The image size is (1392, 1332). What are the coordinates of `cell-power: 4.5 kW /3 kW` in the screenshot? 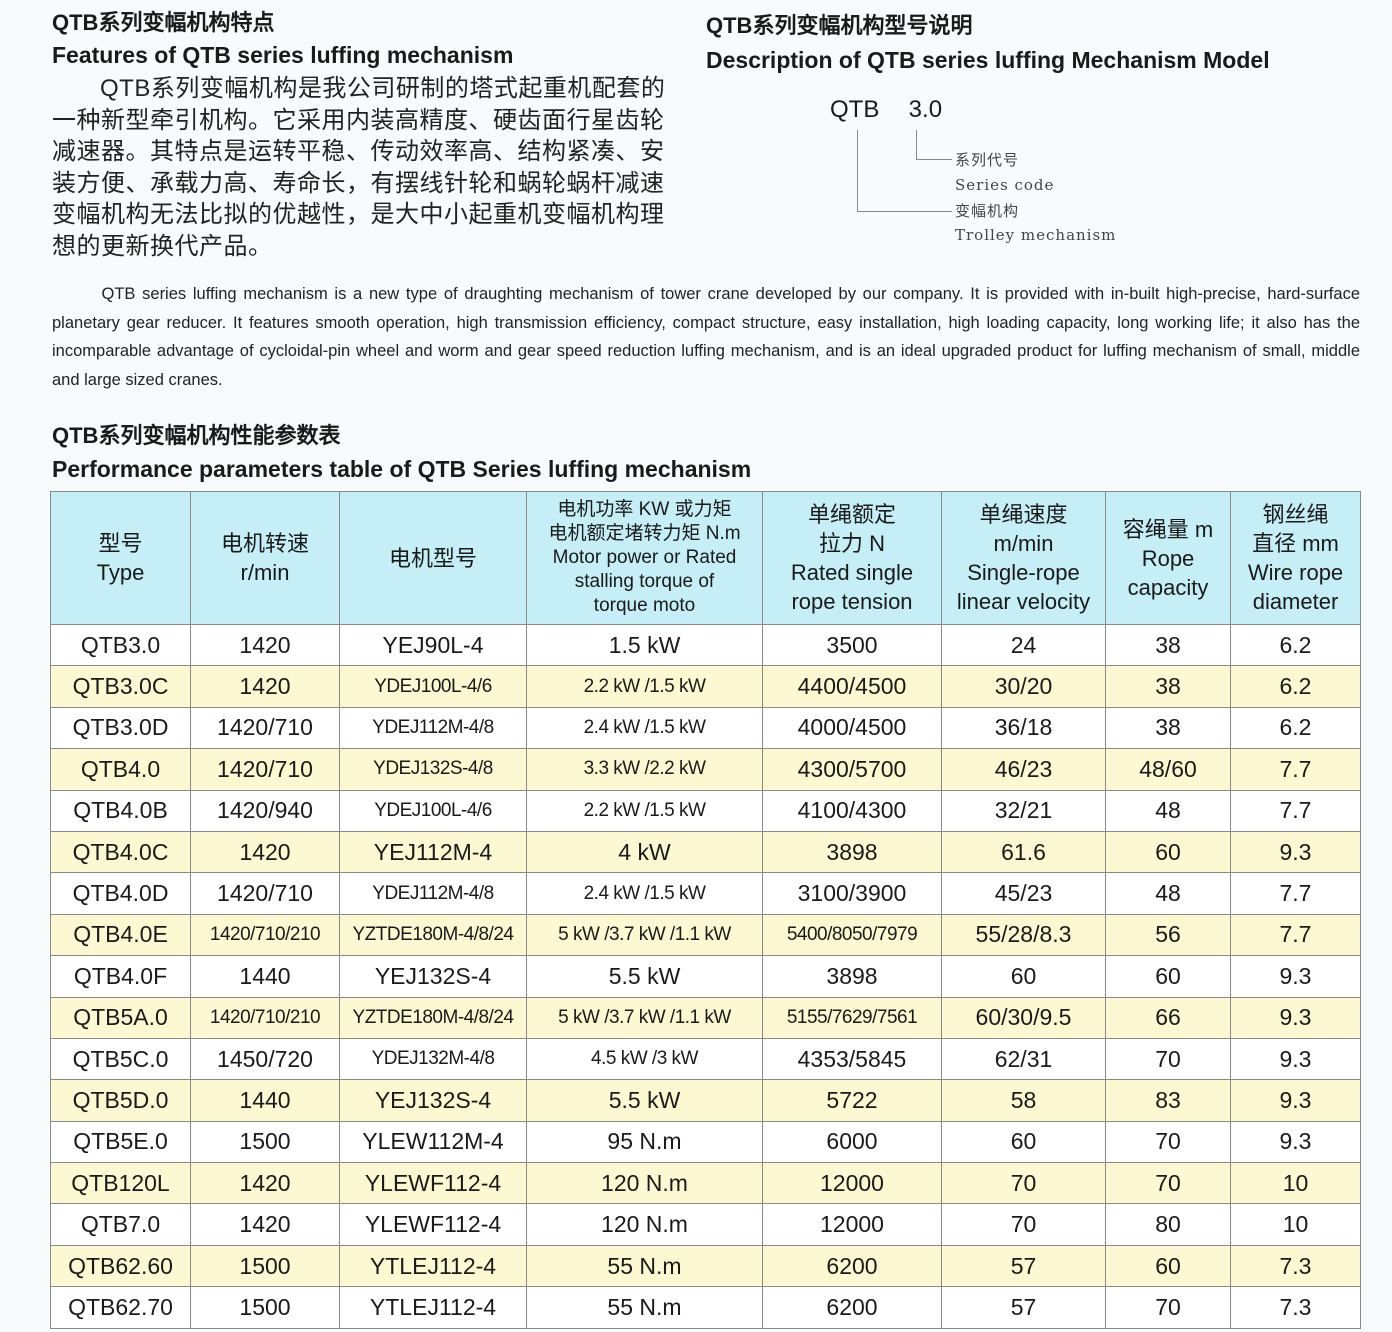 It's located at (644, 1059).